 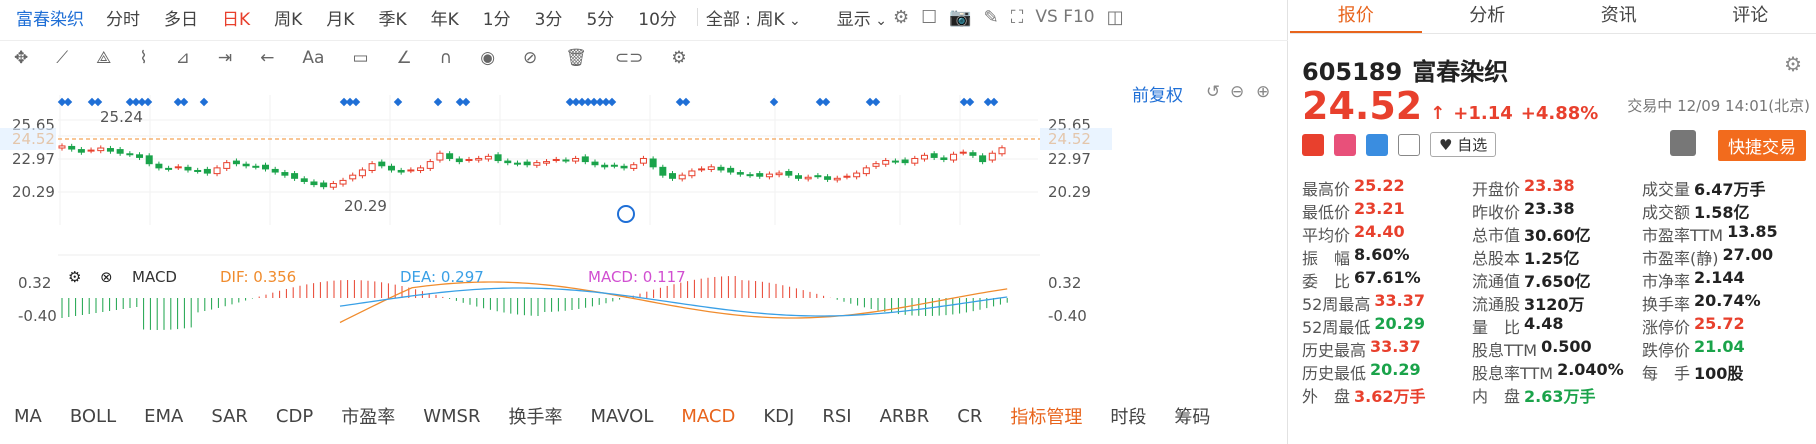 I want to click on notes-icon, so click(x=1409, y=144).